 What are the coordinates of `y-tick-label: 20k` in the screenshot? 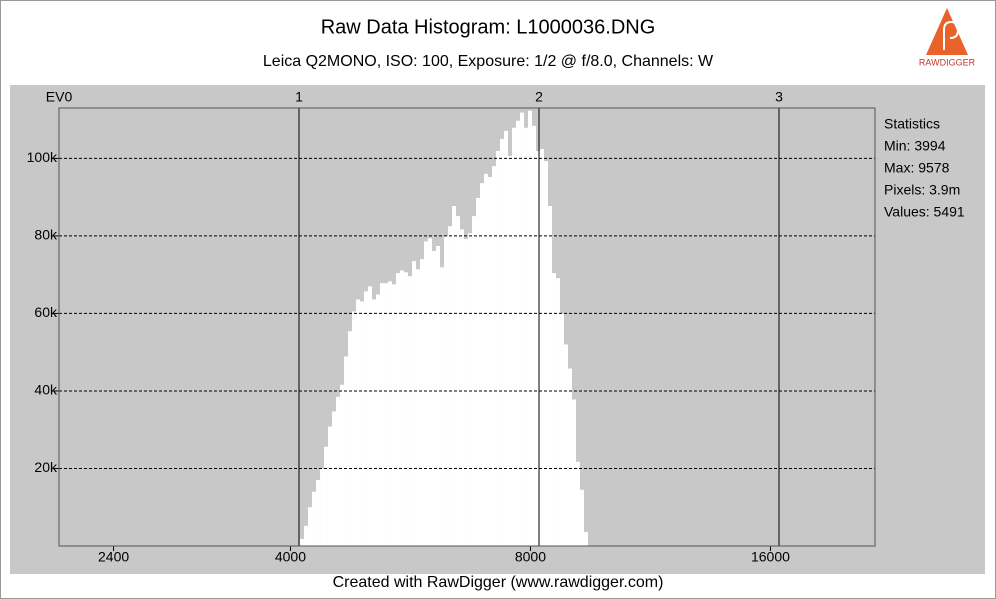 It's located at (46, 467).